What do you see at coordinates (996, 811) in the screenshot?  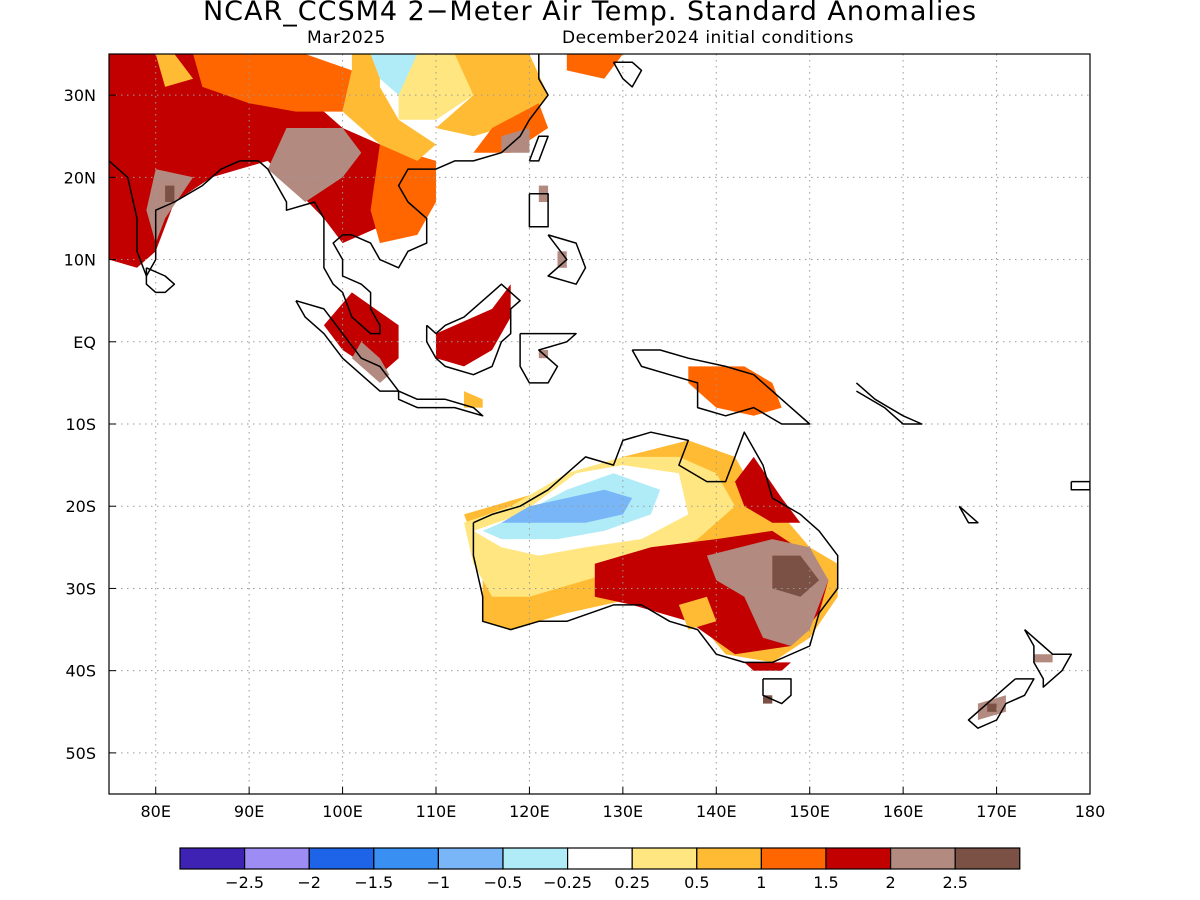 I see `lon-tick-label: 170E` at bounding box center [996, 811].